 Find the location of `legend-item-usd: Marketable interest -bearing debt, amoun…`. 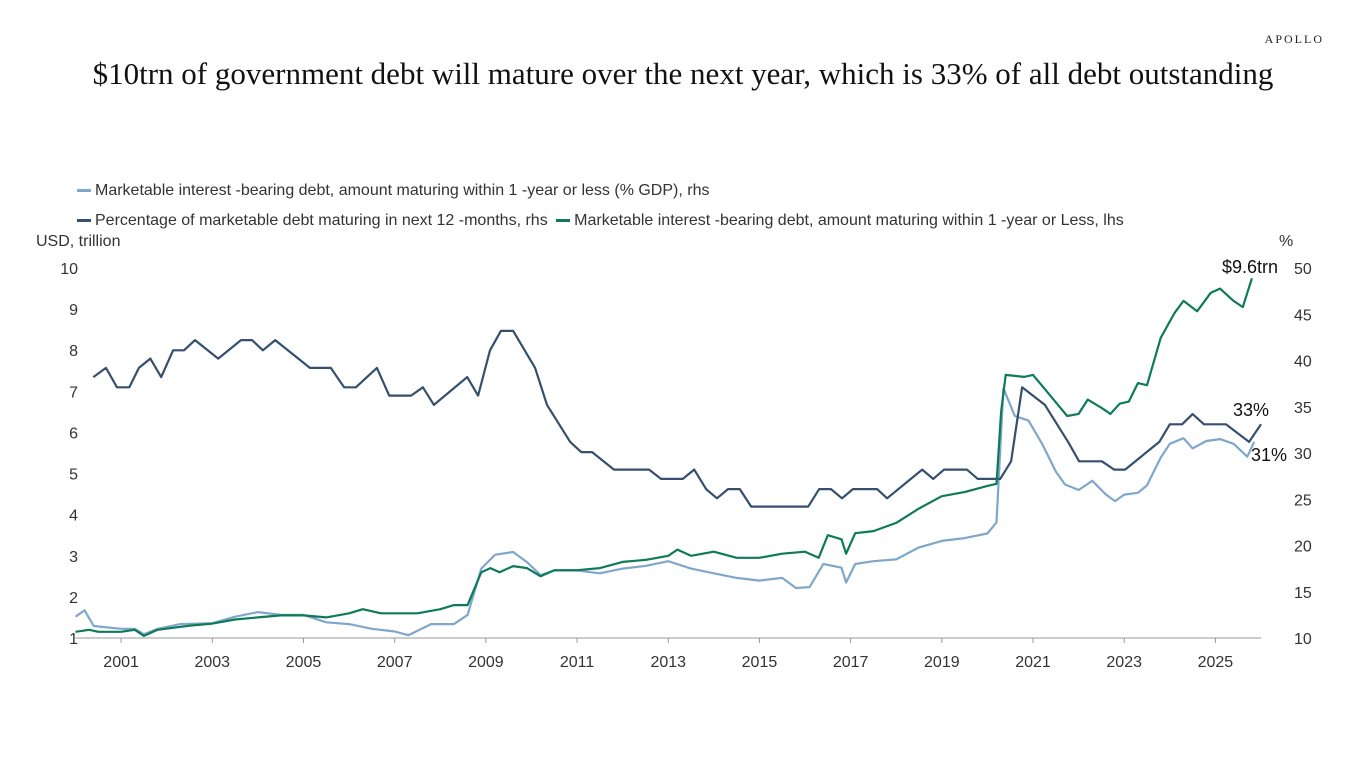

legend-item-usd: Marketable interest -bearing debt, amoun… is located at coordinates (838, 220).